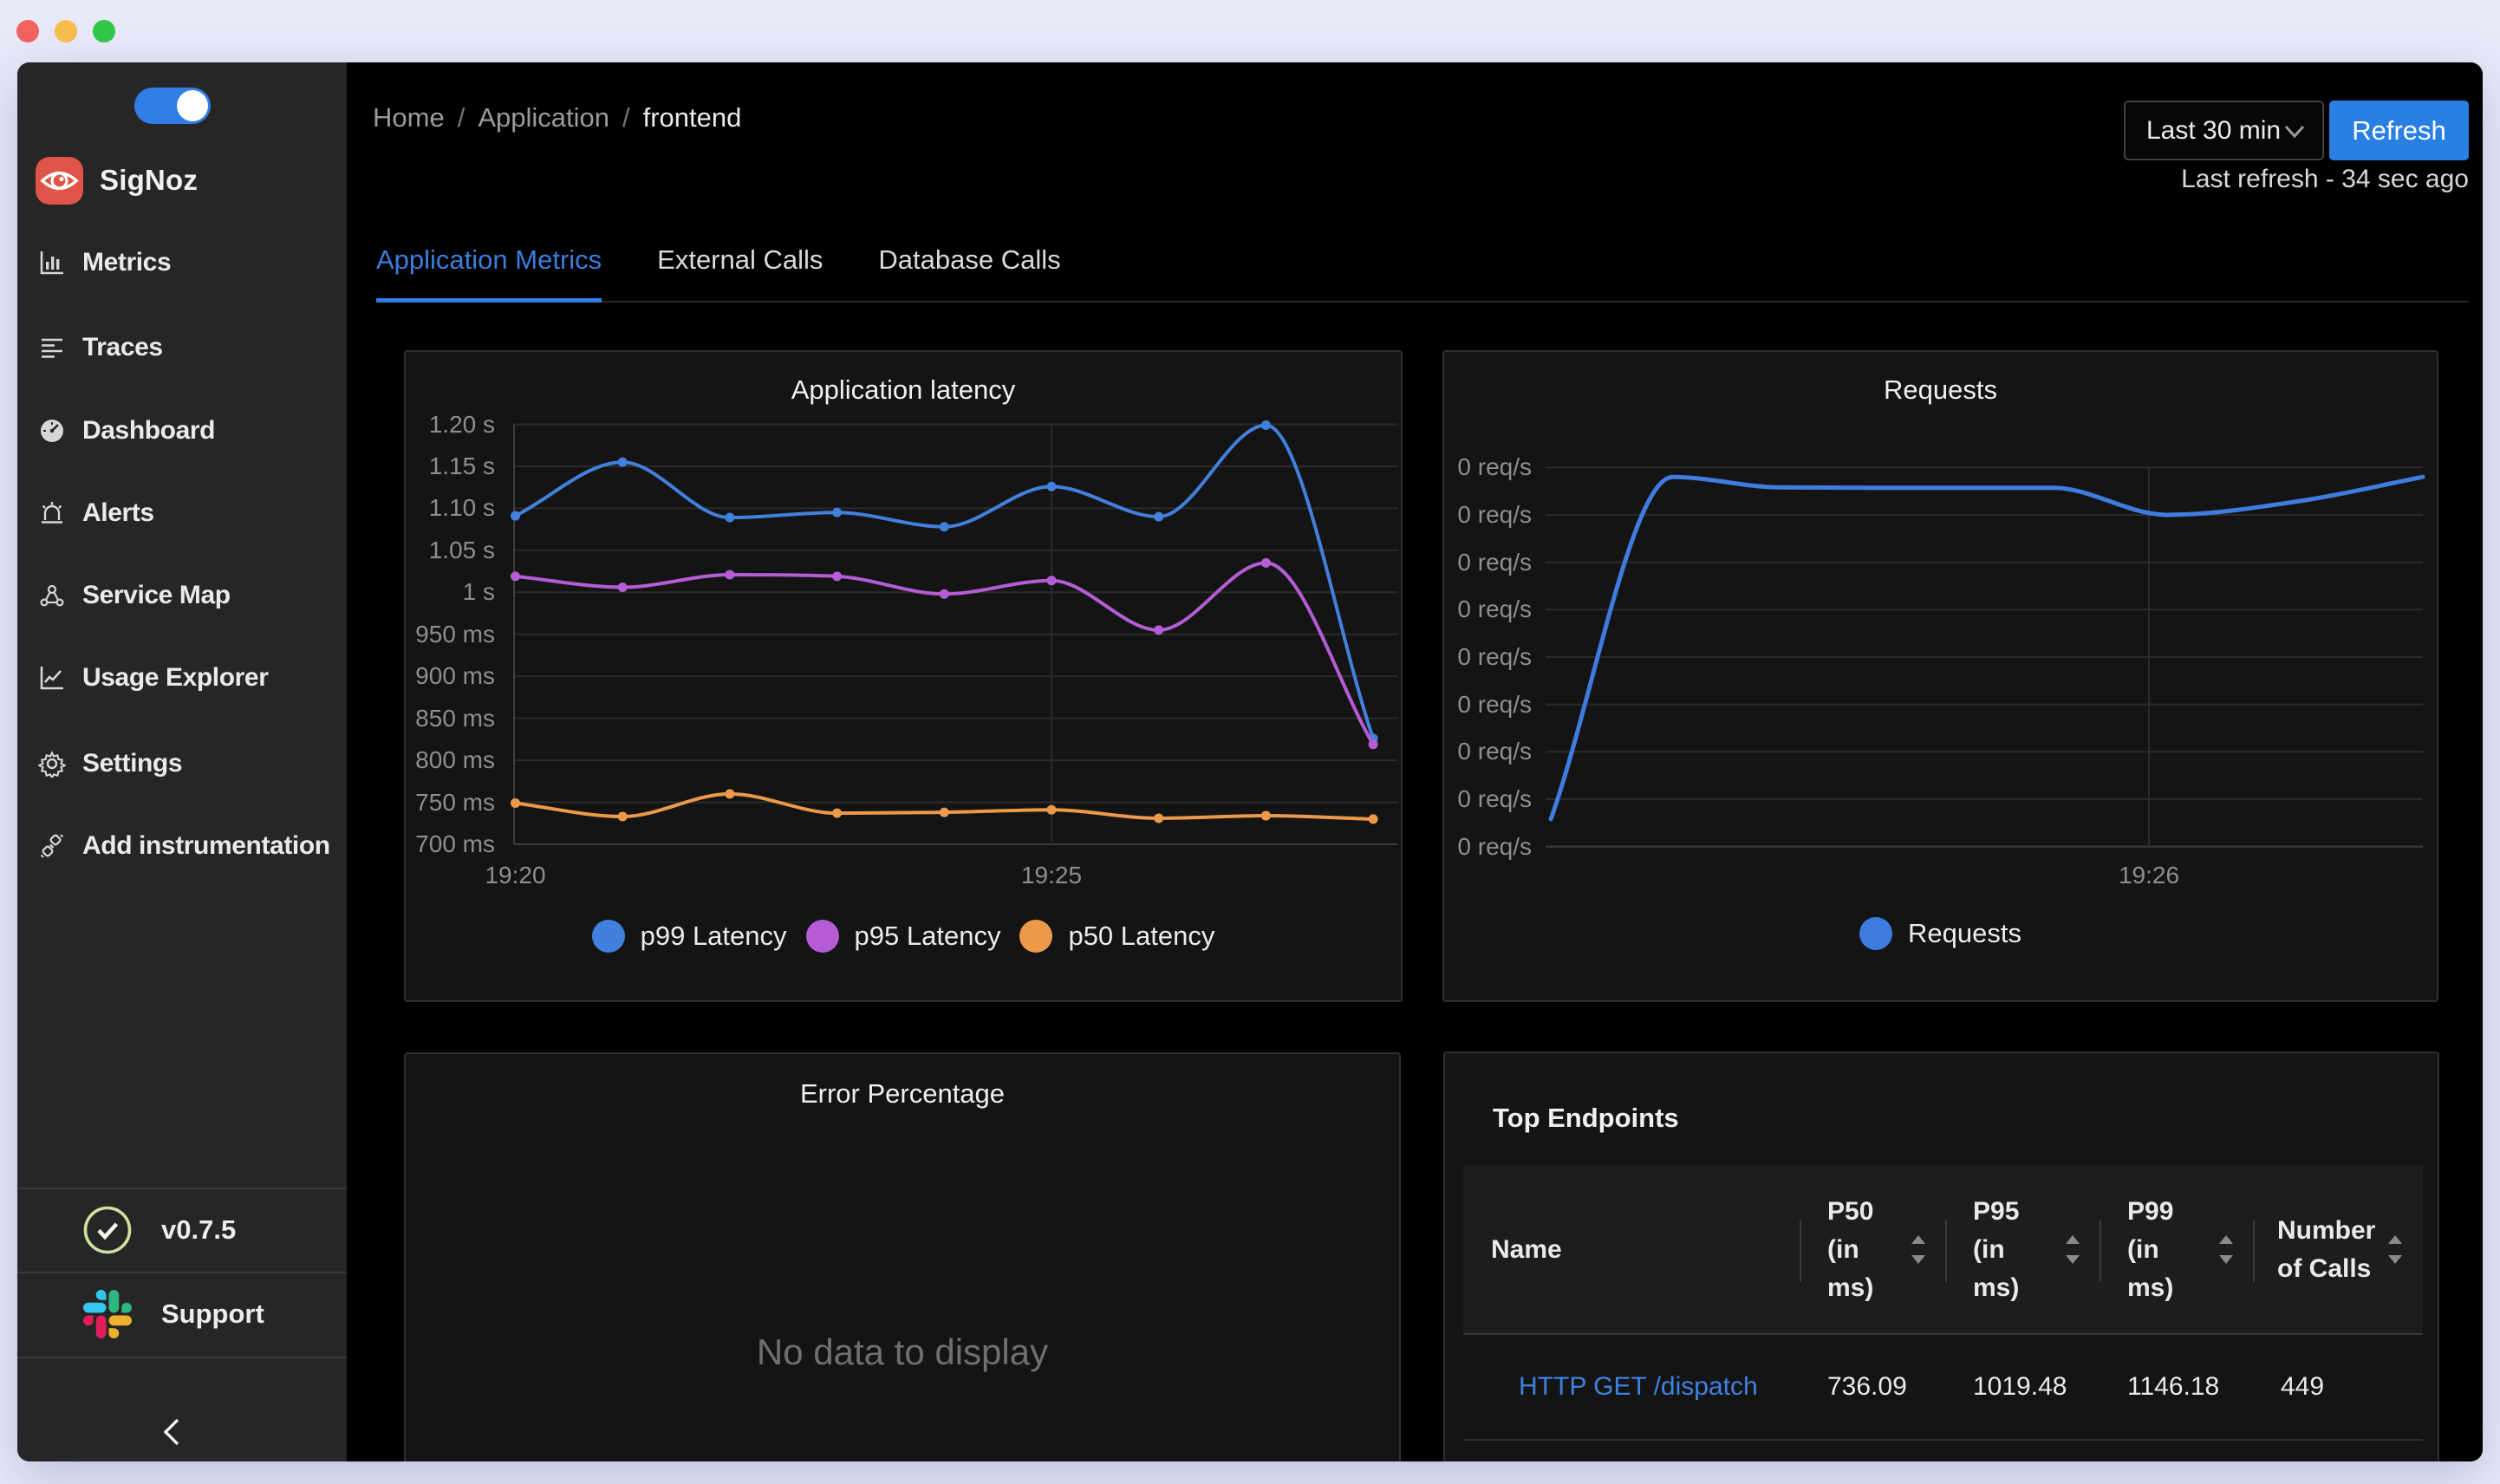 This screenshot has height=1484, width=2500. What do you see at coordinates (461, 465) in the screenshot?
I see `y-axis-tick-label: 1.15 s` at bounding box center [461, 465].